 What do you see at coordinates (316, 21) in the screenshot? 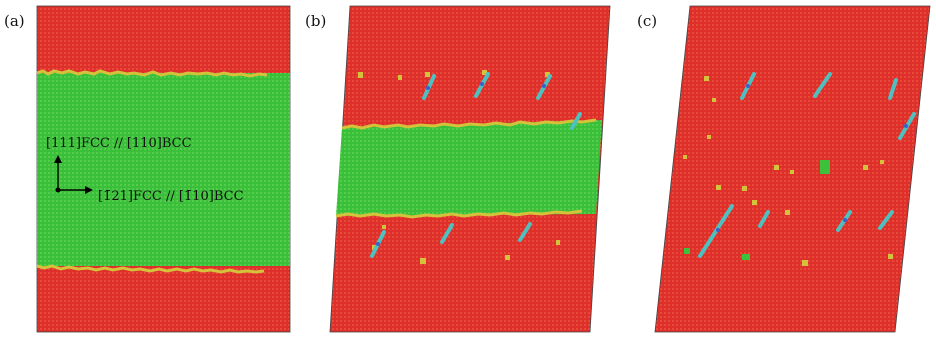
I see `panel-b-label: (b)` at bounding box center [316, 21].